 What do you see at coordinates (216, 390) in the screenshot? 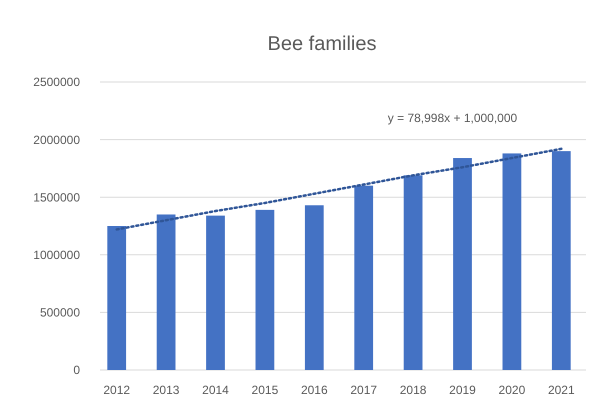
I see `x-tick-label: 2014` at bounding box center [216, 390].